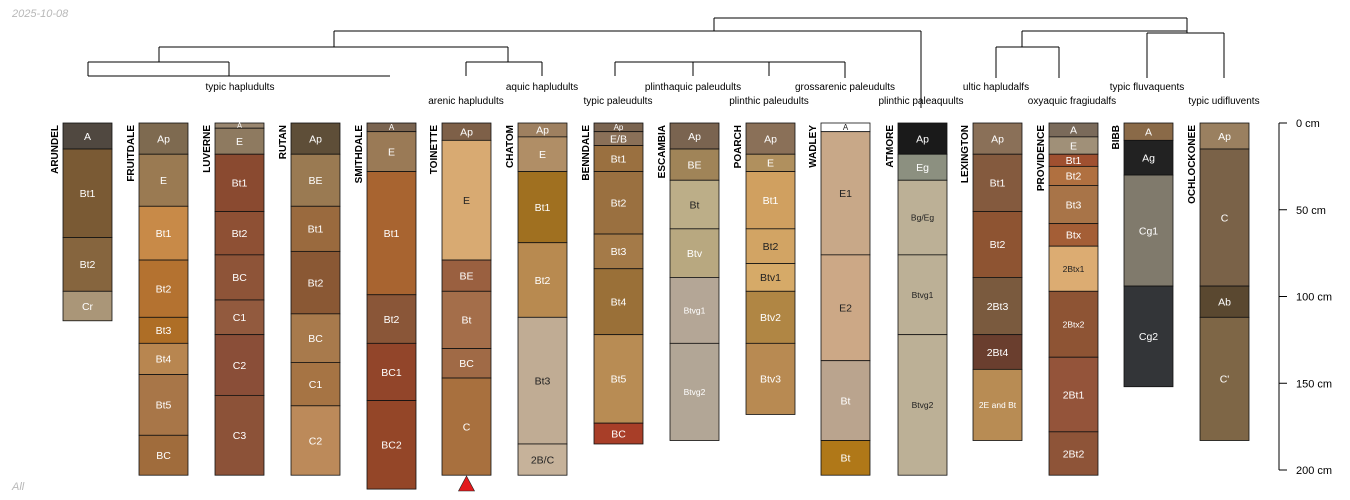 This screenshot has width=1350, height=500. Describe the element at coordinates (536, 299) in the screenshot. I see `profile-chatom: Ap E Bt1 Bt2 Bt3 2B/C CHATOM` at that location.